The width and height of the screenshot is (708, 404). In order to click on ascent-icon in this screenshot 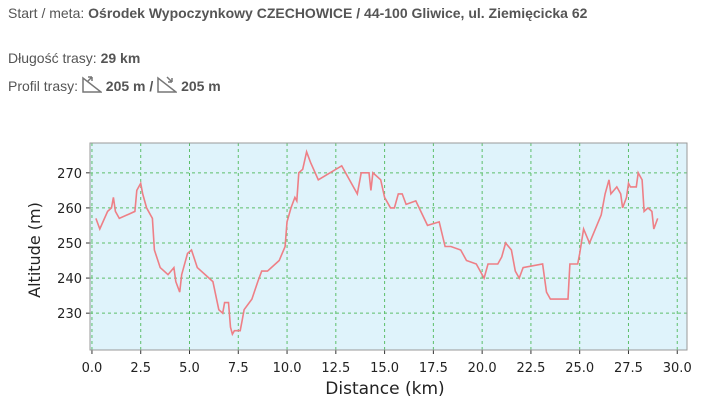, I will do `click(93, 84)`.